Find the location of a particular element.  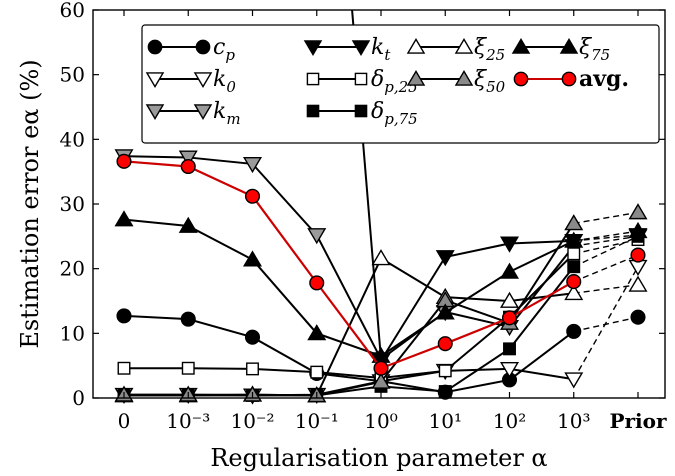

y-tick-label: 10 is located at coordinates (72, 333).